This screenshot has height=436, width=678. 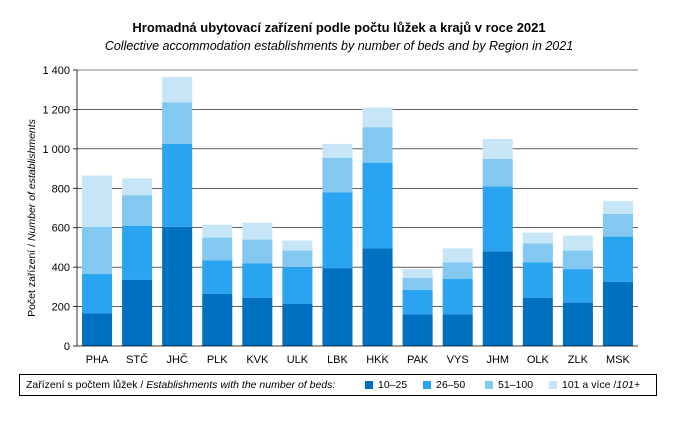 What do you see at coordinates (137, 312) in the screenshot?
I see `bar-STČ-0` at bounding box center [137, 312].